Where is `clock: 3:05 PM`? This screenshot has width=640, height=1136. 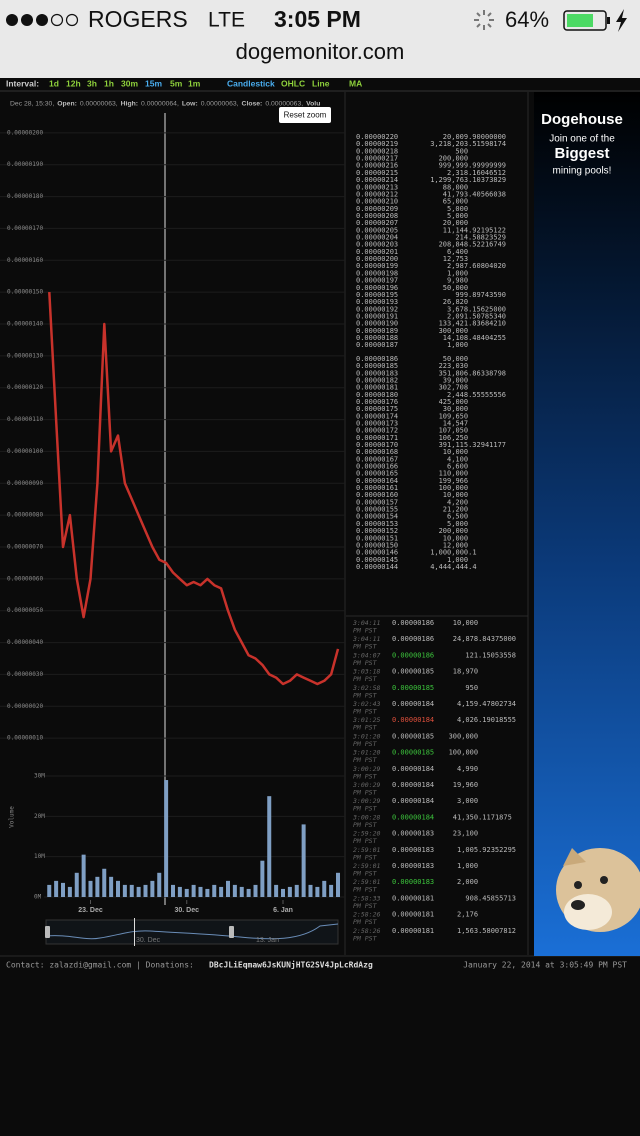 clock: 3:05 PM is located at coordinates (317, 19).